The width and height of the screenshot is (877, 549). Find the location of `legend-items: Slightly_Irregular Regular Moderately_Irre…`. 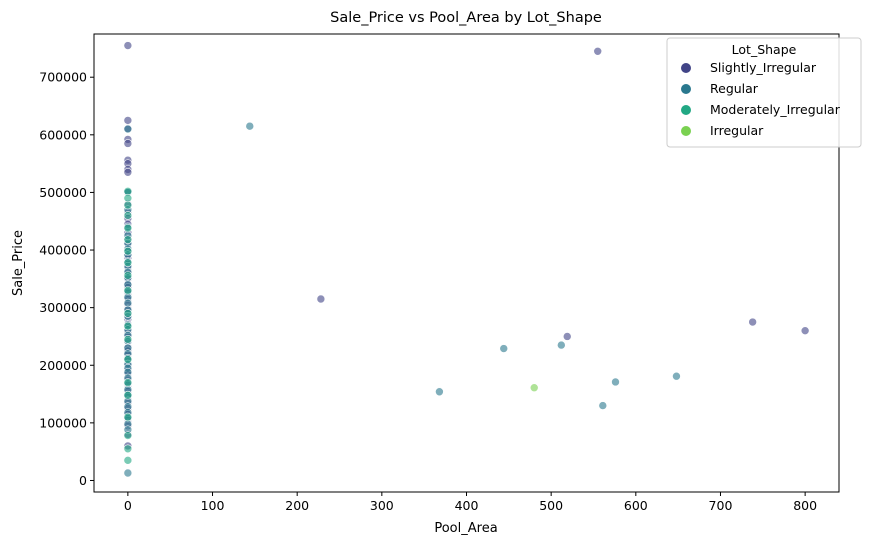

legend-items: Slightly_Irregular Regular Moderately_Irre… is located at coordinates (761, 99).